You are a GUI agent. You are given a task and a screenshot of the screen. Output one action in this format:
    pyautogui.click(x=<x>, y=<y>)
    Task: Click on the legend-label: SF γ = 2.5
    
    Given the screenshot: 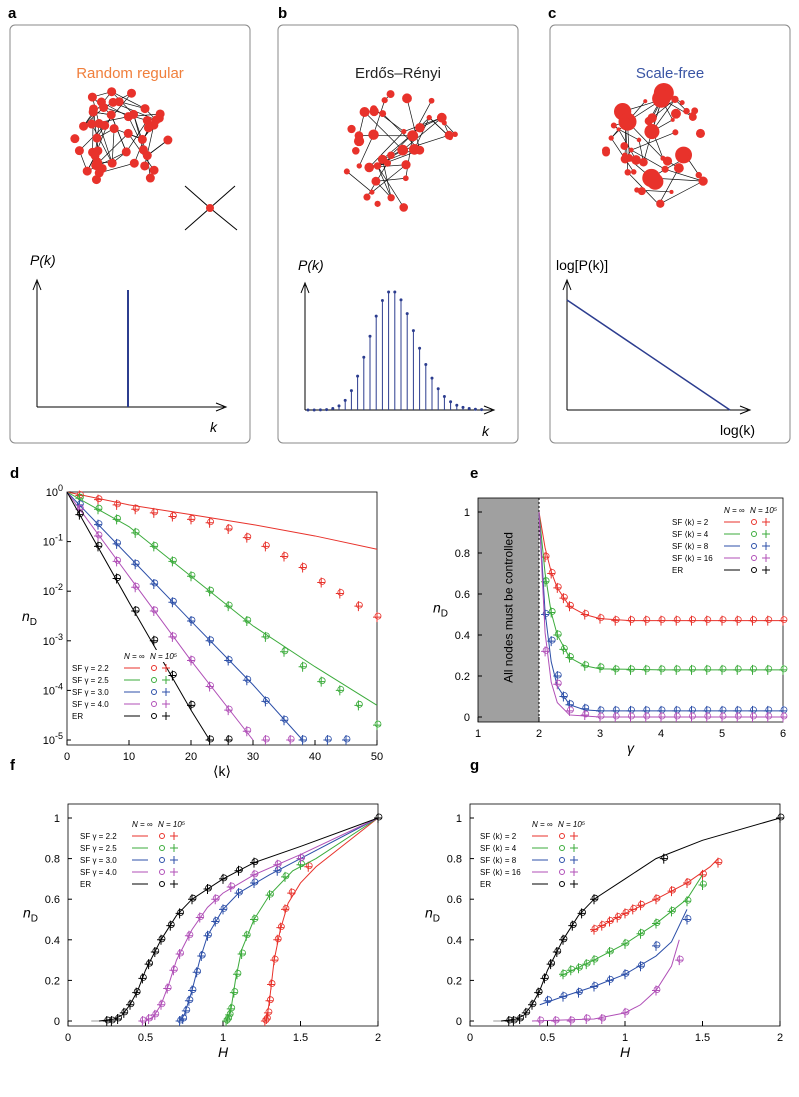 What is the action you would take?
    pyautogui.click(x=98, y=848)
    